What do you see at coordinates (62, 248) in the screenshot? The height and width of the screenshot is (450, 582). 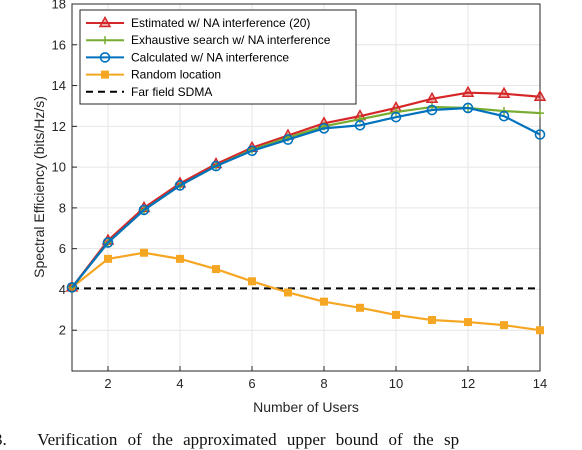 I see `y-tick-label: 6` at bounding box center [62, 248].